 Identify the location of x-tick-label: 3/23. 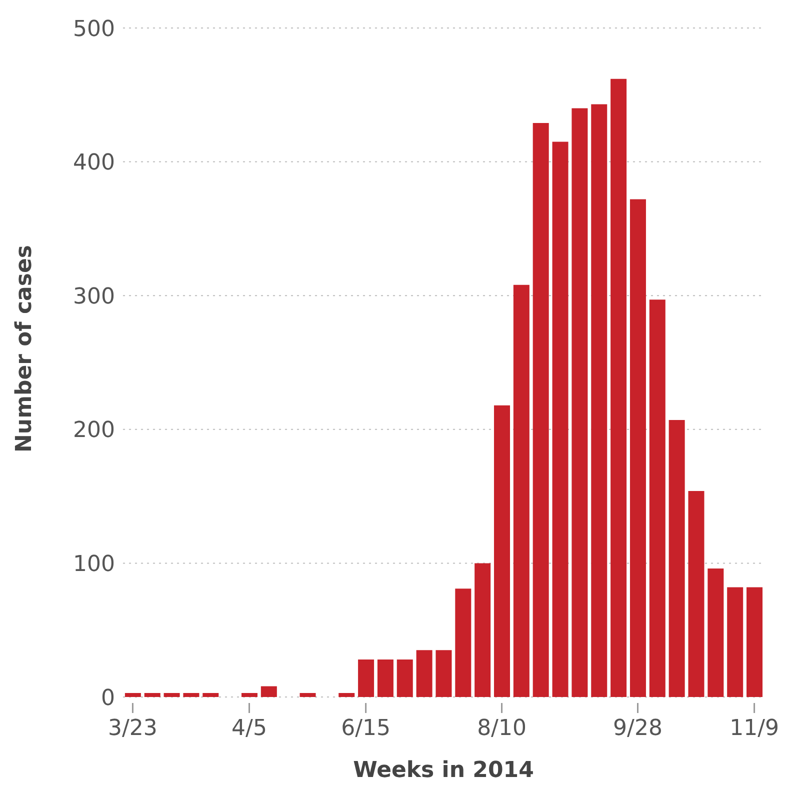
(133, 728).